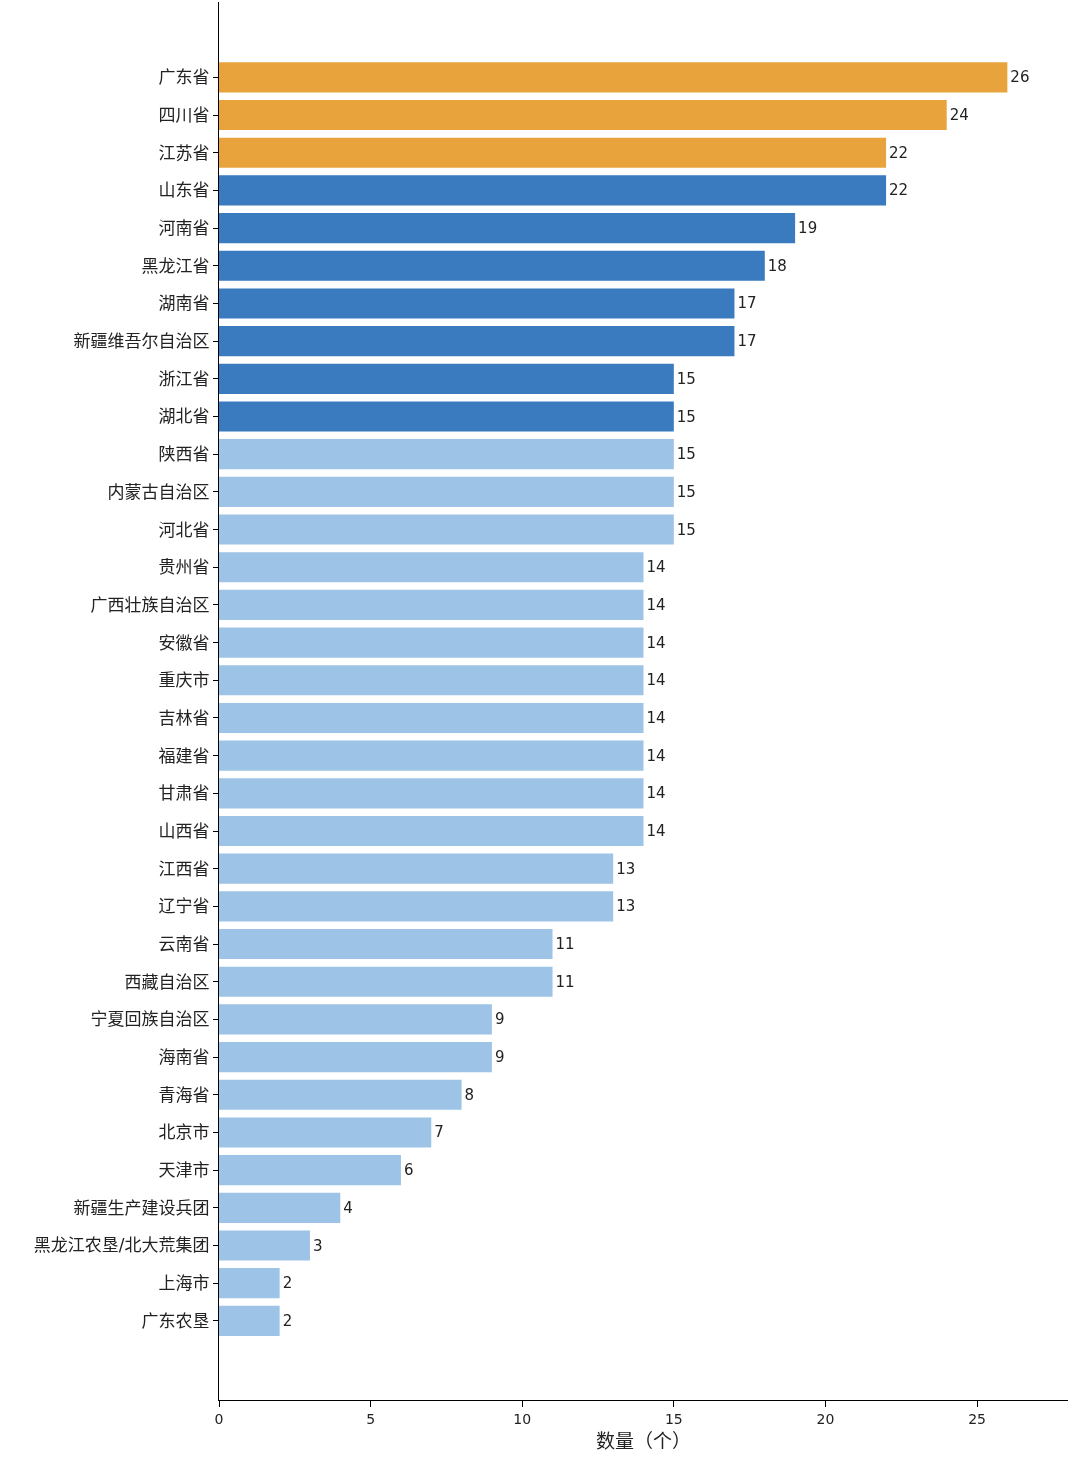 The width and height of the screenshot is (1080, 1469). I want to click on y-tick-label: 广东农垦, so click(175, 1320).